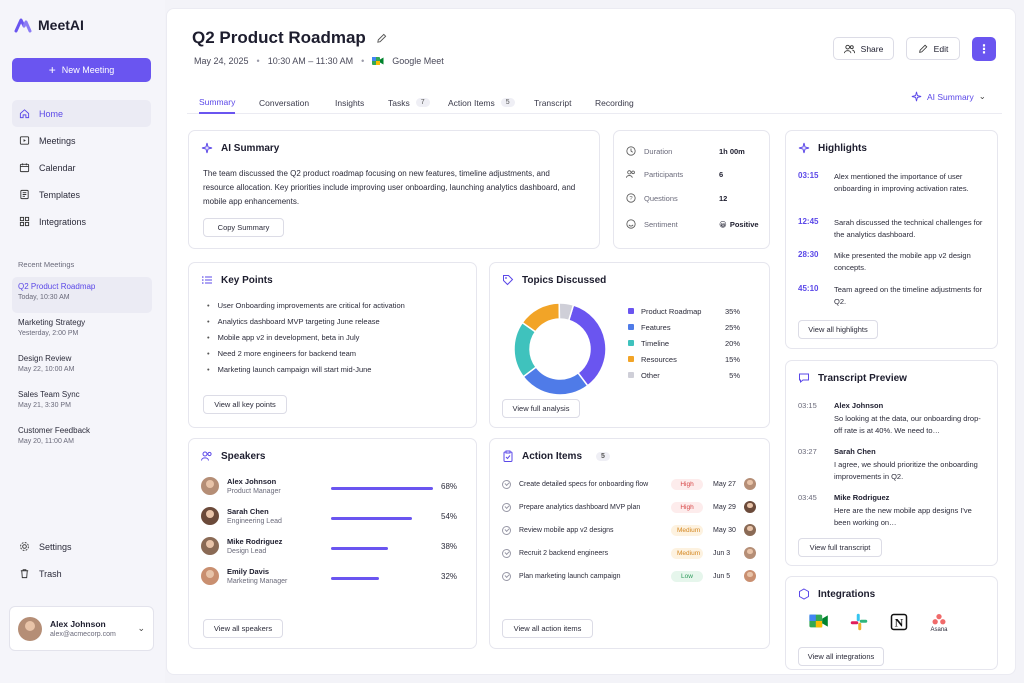 This screenshot has width=1024, height=683. What do you see at coordinates (684, 359) in the screenshot?
I see `legend-item: Resources 15%` at bounding box center [684, 359].